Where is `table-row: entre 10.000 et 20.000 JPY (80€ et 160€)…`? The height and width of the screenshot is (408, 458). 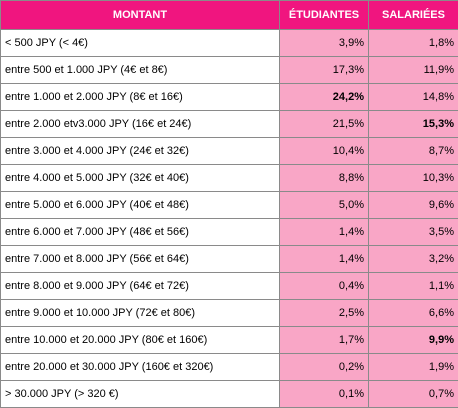
table-row: entre 10.000 et 20.000 JPY (80€ et 160€)… is located at coordinates (229, 340).